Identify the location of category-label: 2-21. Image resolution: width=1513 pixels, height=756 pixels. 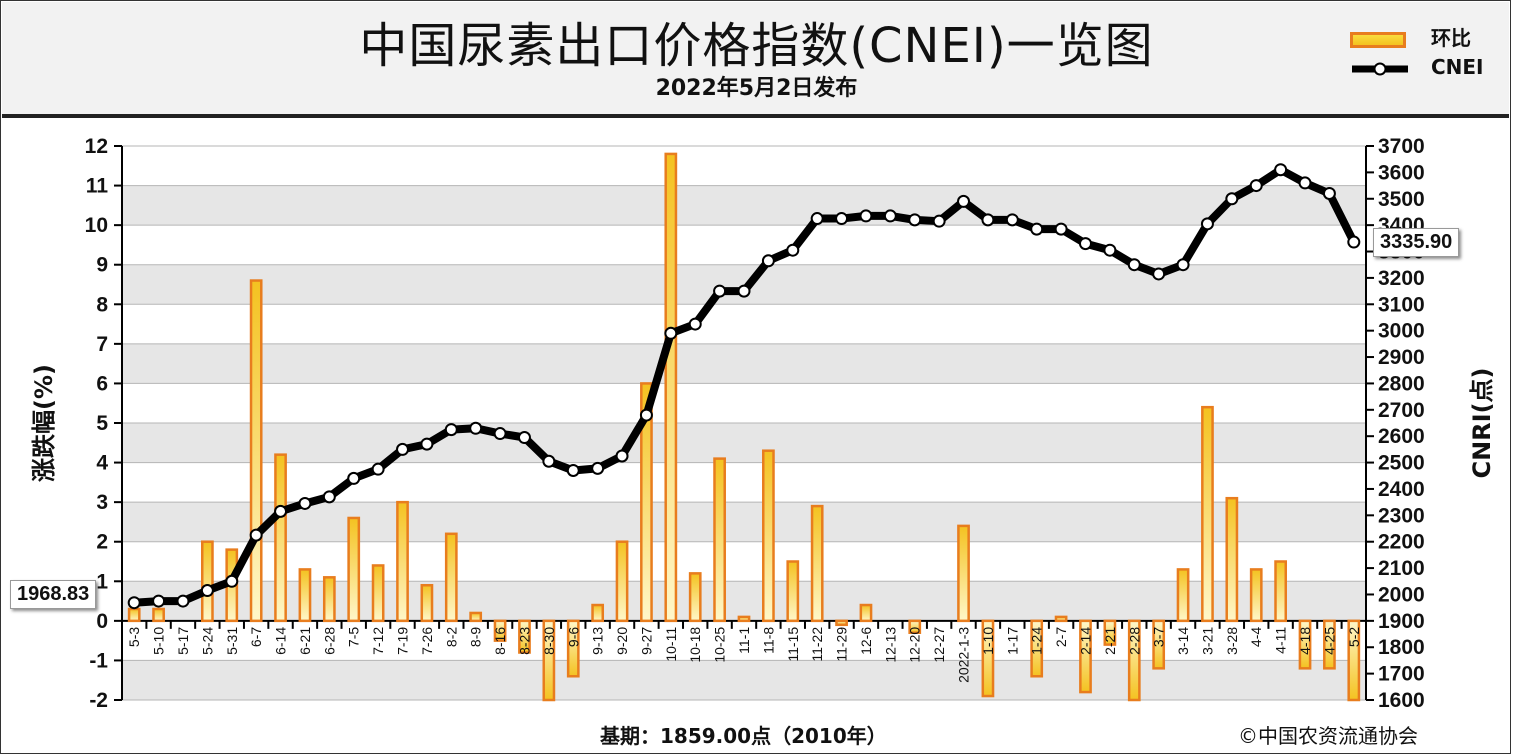
(1110, 641).